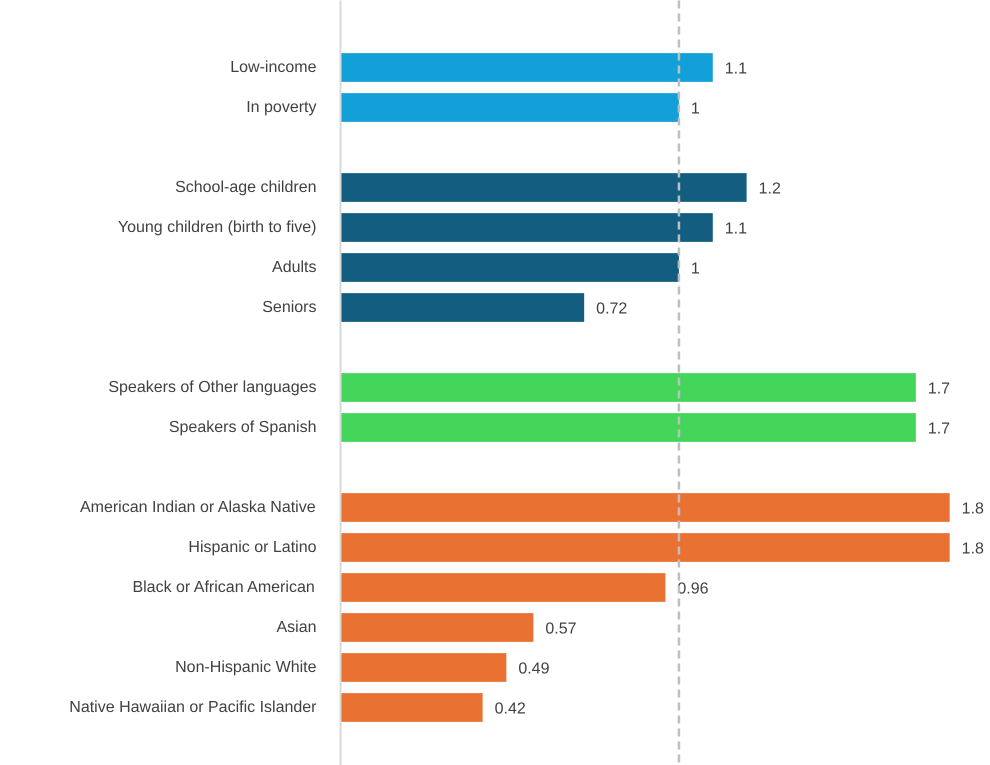  Describe the element at coordinates (281, 107) in the screenshot. I see `y-tick-label: In poverty` at that location.